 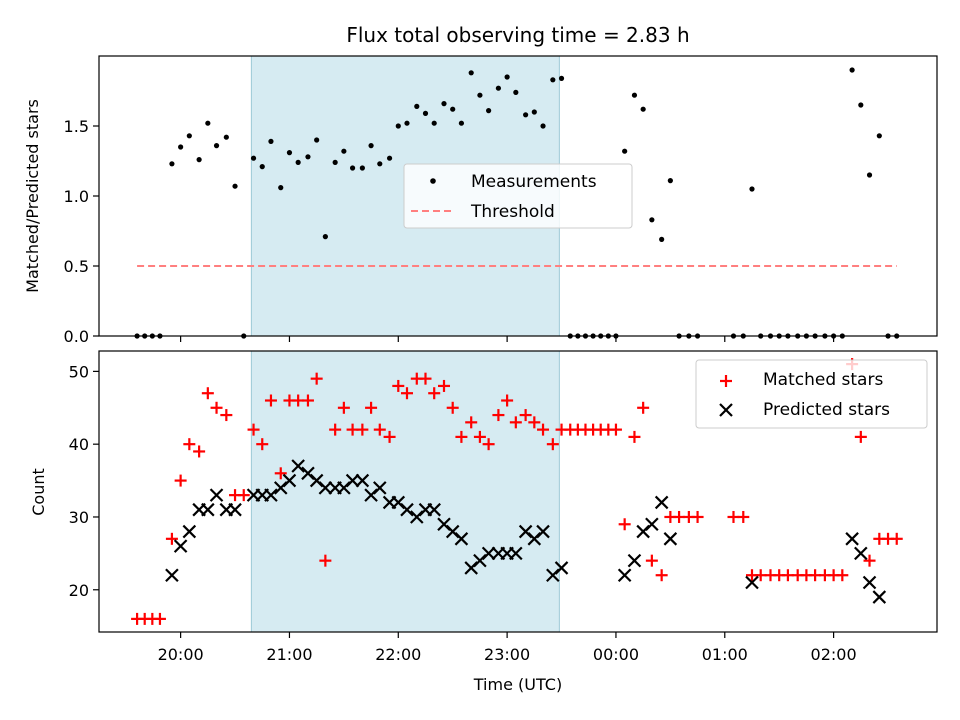 What do you see at coordinates (726, 381) in the screenshot?
I see `legend-matched-marker` at bounding box center [726, 381].